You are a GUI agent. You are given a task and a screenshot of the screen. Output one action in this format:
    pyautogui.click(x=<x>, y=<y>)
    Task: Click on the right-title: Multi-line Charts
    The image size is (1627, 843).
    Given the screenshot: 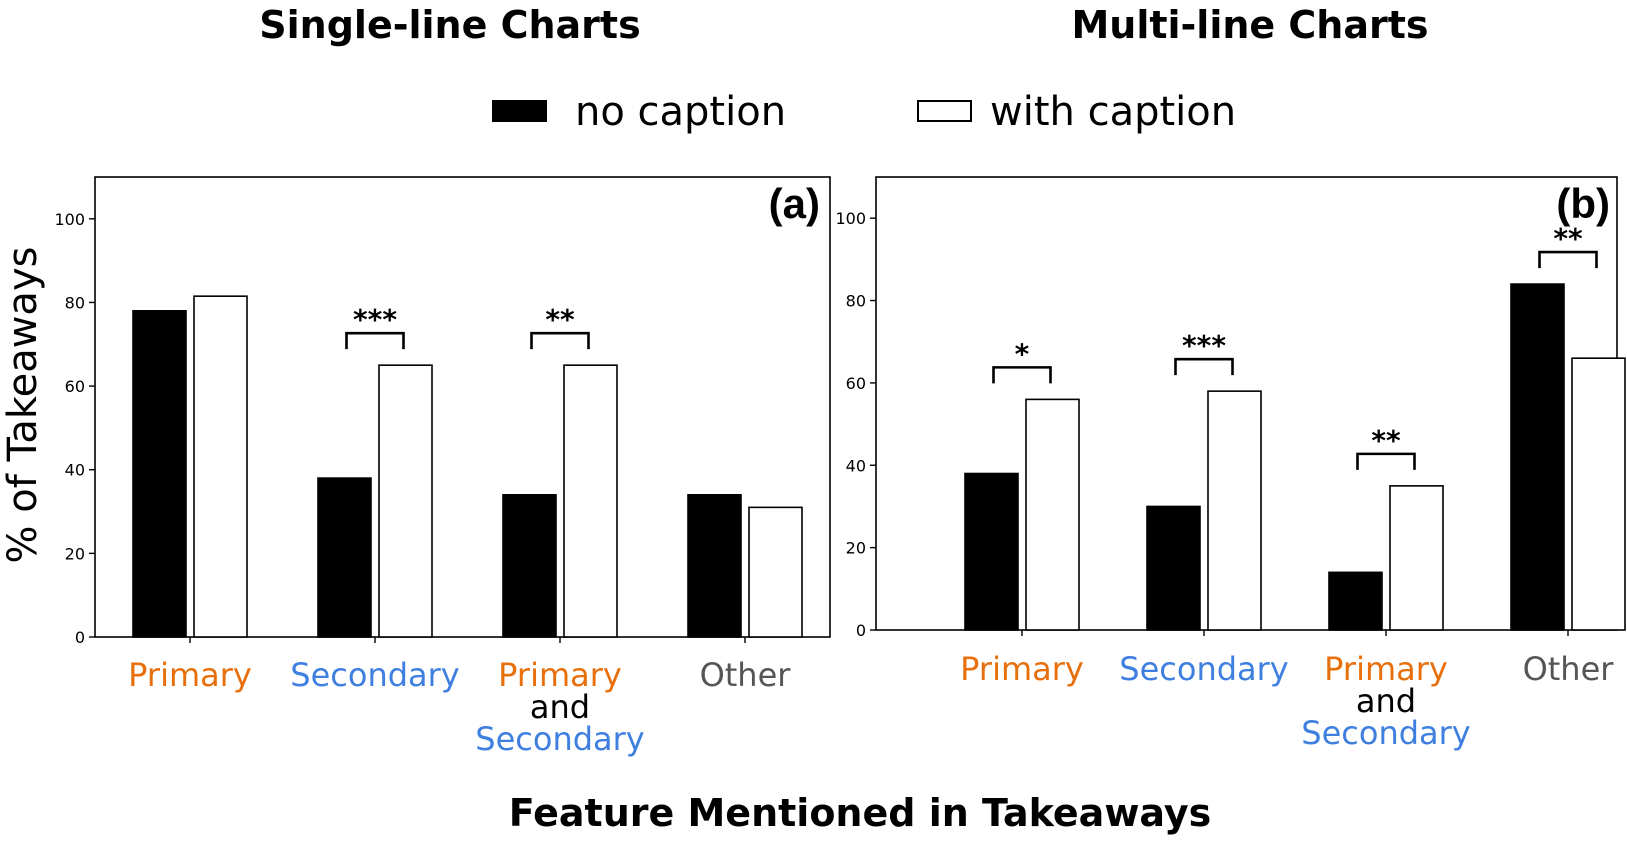 What is the action you would take?
    pyautogui.click(x=1249, y=25)
    